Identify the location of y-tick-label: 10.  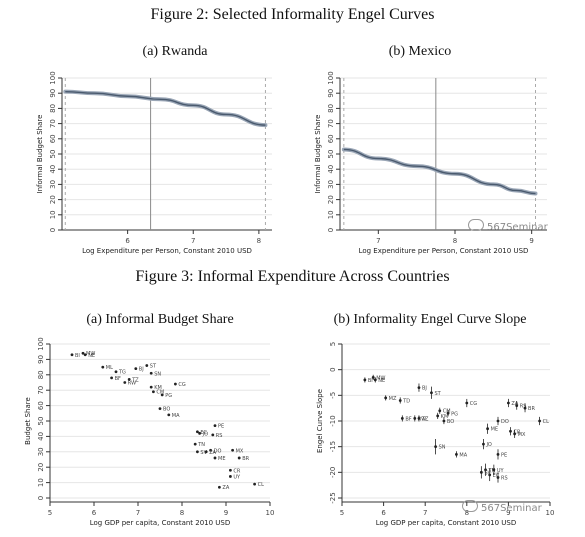
(53, 214).